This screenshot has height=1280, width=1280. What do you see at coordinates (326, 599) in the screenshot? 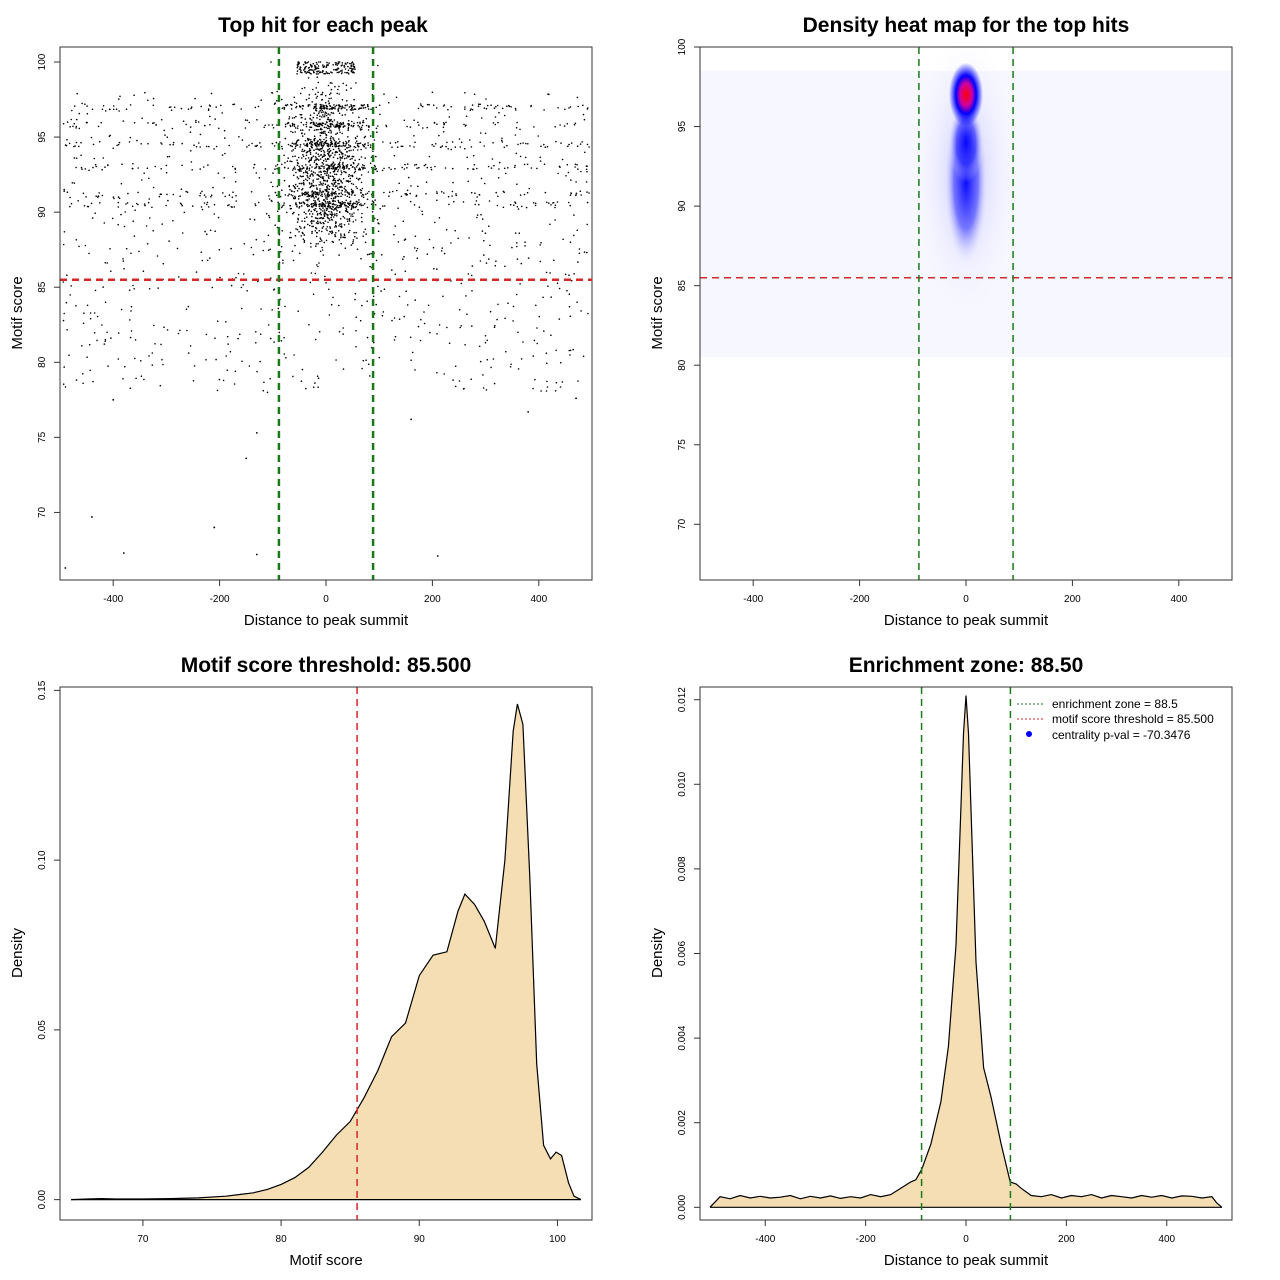
I see `x-tick-label: 0` at bounding box center [326, 599].